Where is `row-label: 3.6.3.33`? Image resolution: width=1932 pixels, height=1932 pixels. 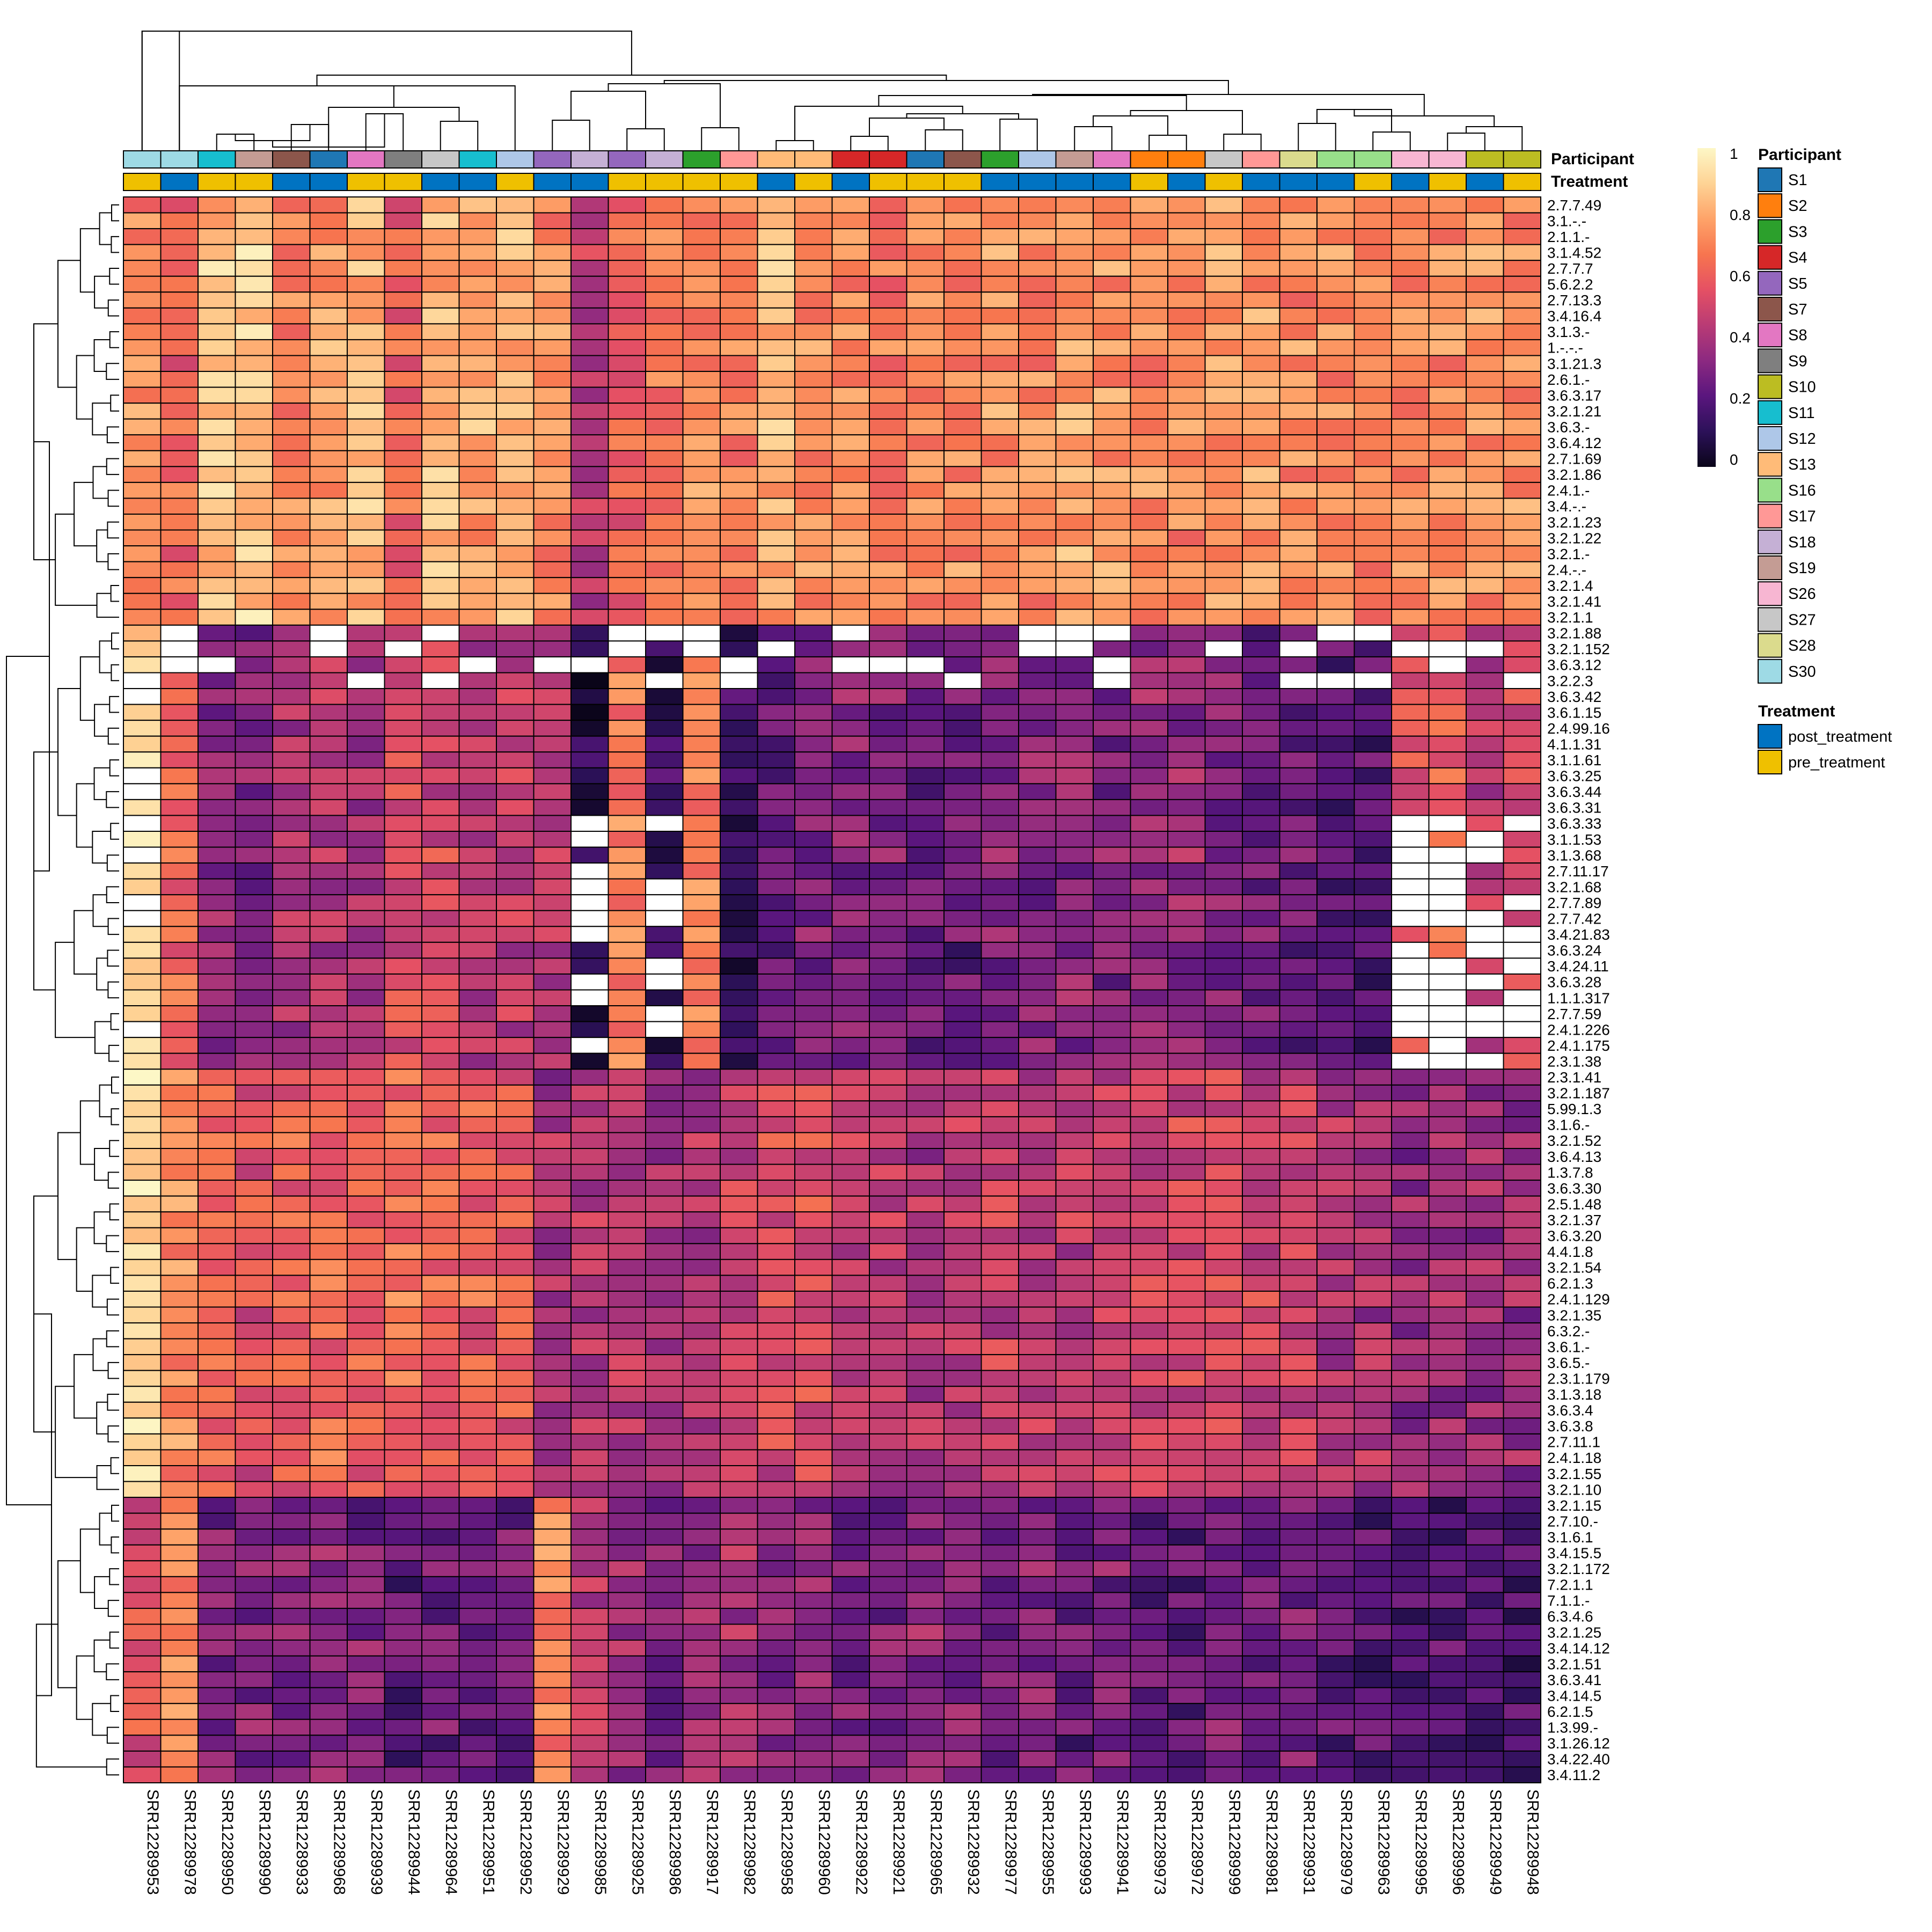
row-label: 3.6.3.33 is located at coordinates (1574, 823).